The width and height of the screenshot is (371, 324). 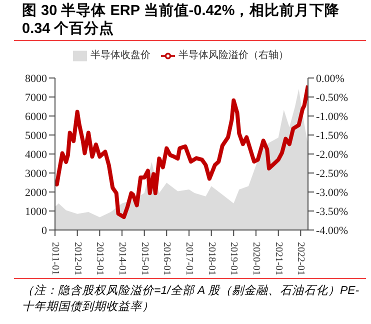 What do you see at coordinates (211, 259) in the screenshot?
I see `x-tick-label: 2018-01` at bounding box center [211, 259].